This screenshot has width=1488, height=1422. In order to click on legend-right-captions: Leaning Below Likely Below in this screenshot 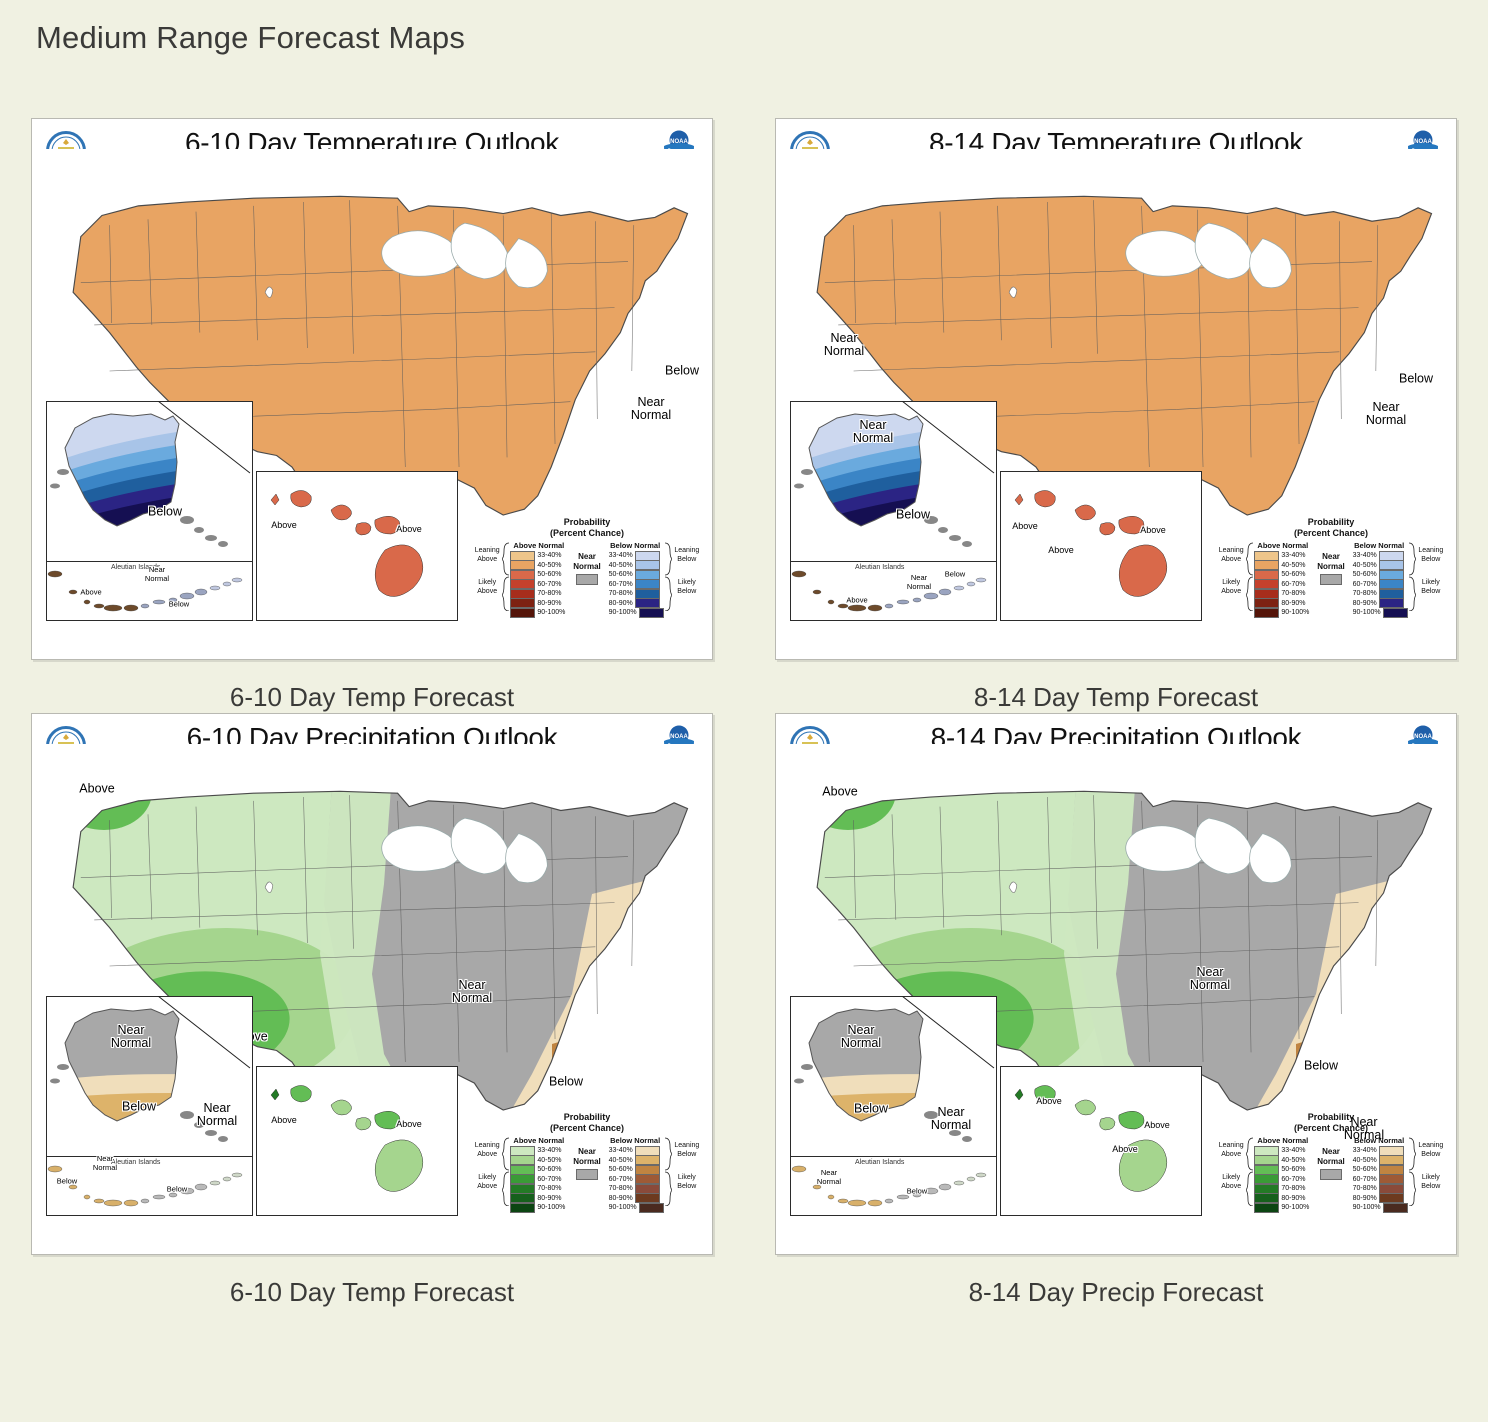, I will do `click(1431, 571)`.